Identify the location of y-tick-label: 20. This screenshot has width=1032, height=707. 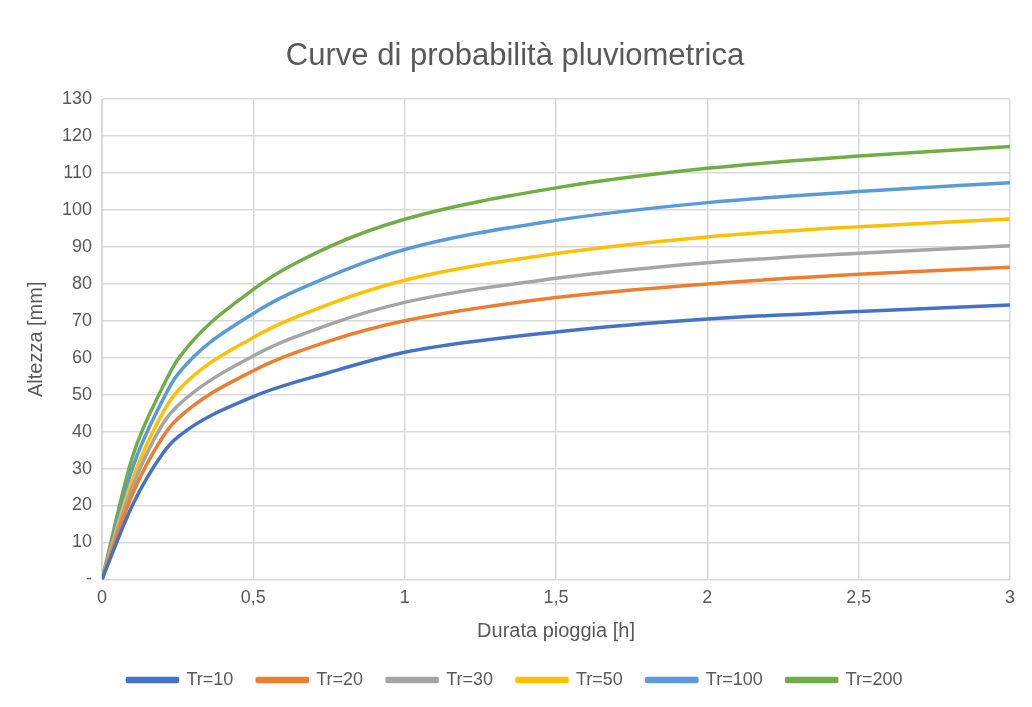
(82, 504).